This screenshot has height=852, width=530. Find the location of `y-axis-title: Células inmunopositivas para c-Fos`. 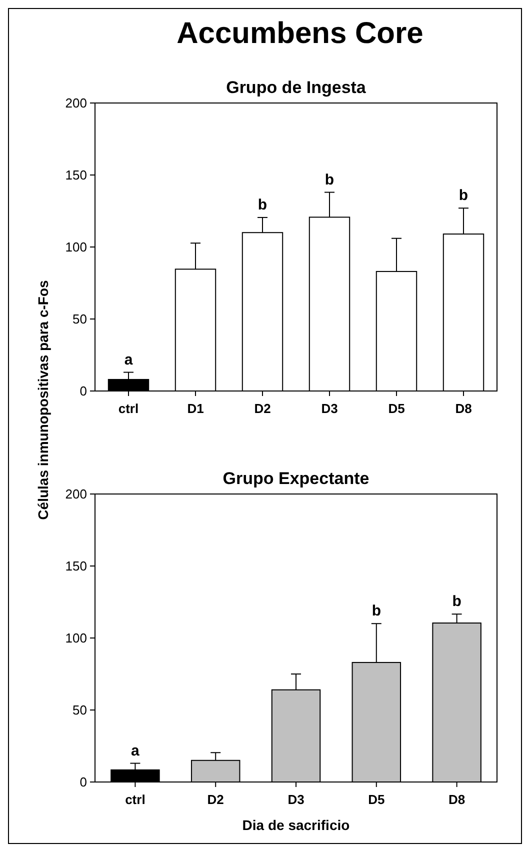

y-axis-title: Células inmunopositivas para c-Fos is located at coordinates (43, 400).